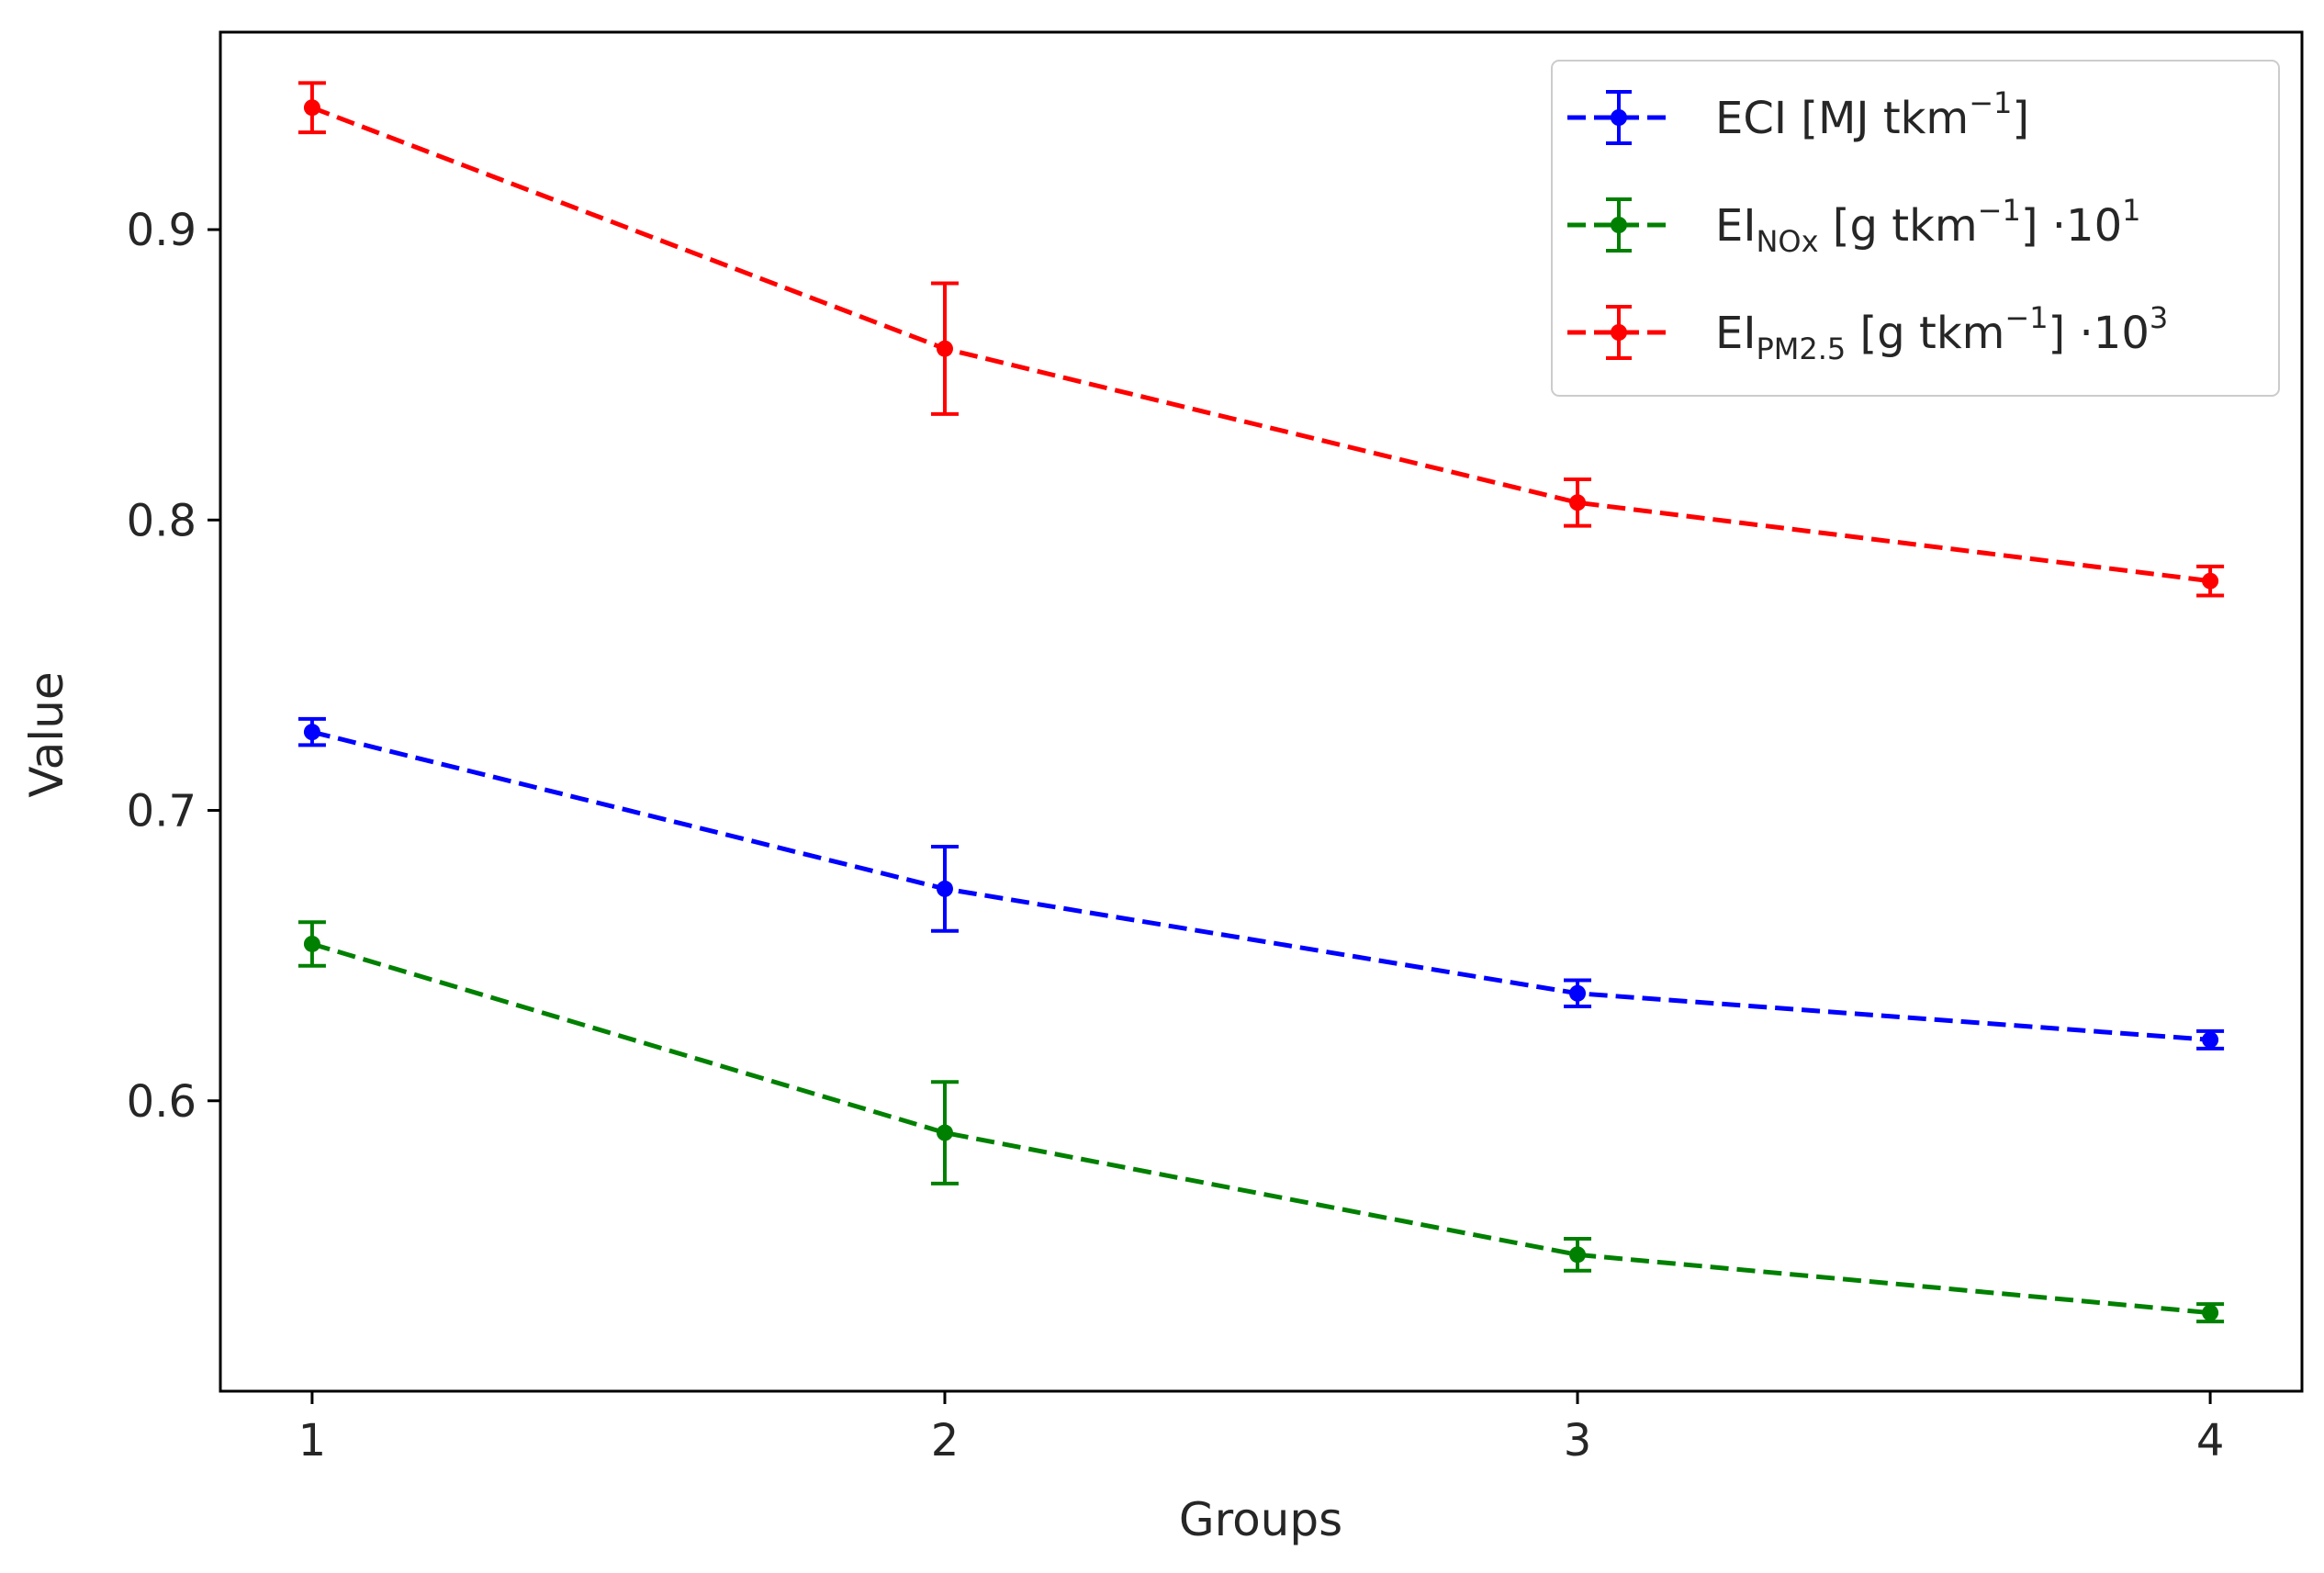  I want to click on x-tick-label: 1, so click(313, 1440).